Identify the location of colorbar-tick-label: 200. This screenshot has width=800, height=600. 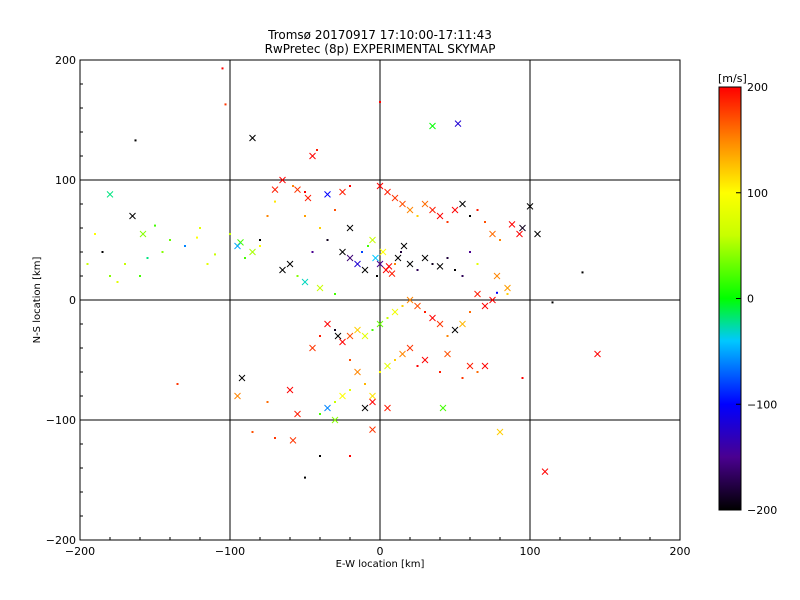
(757, 87).